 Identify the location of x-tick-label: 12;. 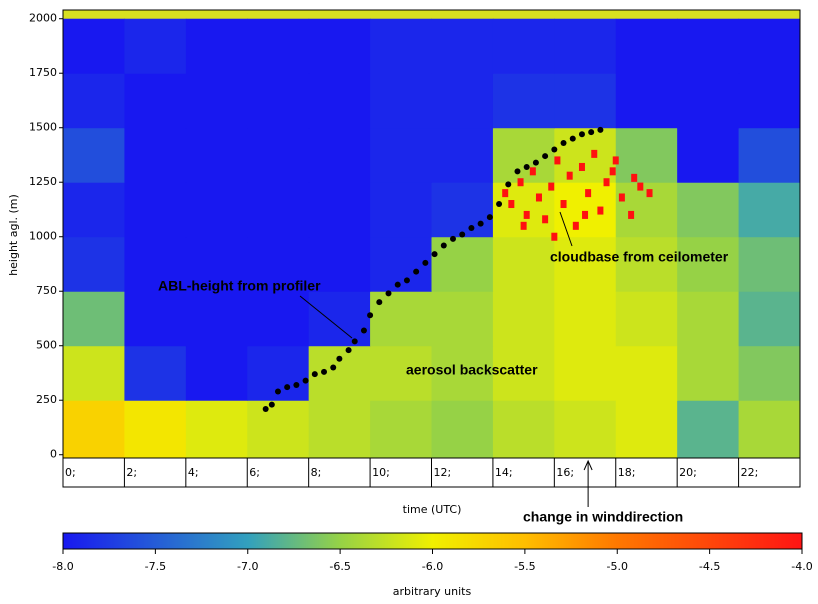
(443, 472).